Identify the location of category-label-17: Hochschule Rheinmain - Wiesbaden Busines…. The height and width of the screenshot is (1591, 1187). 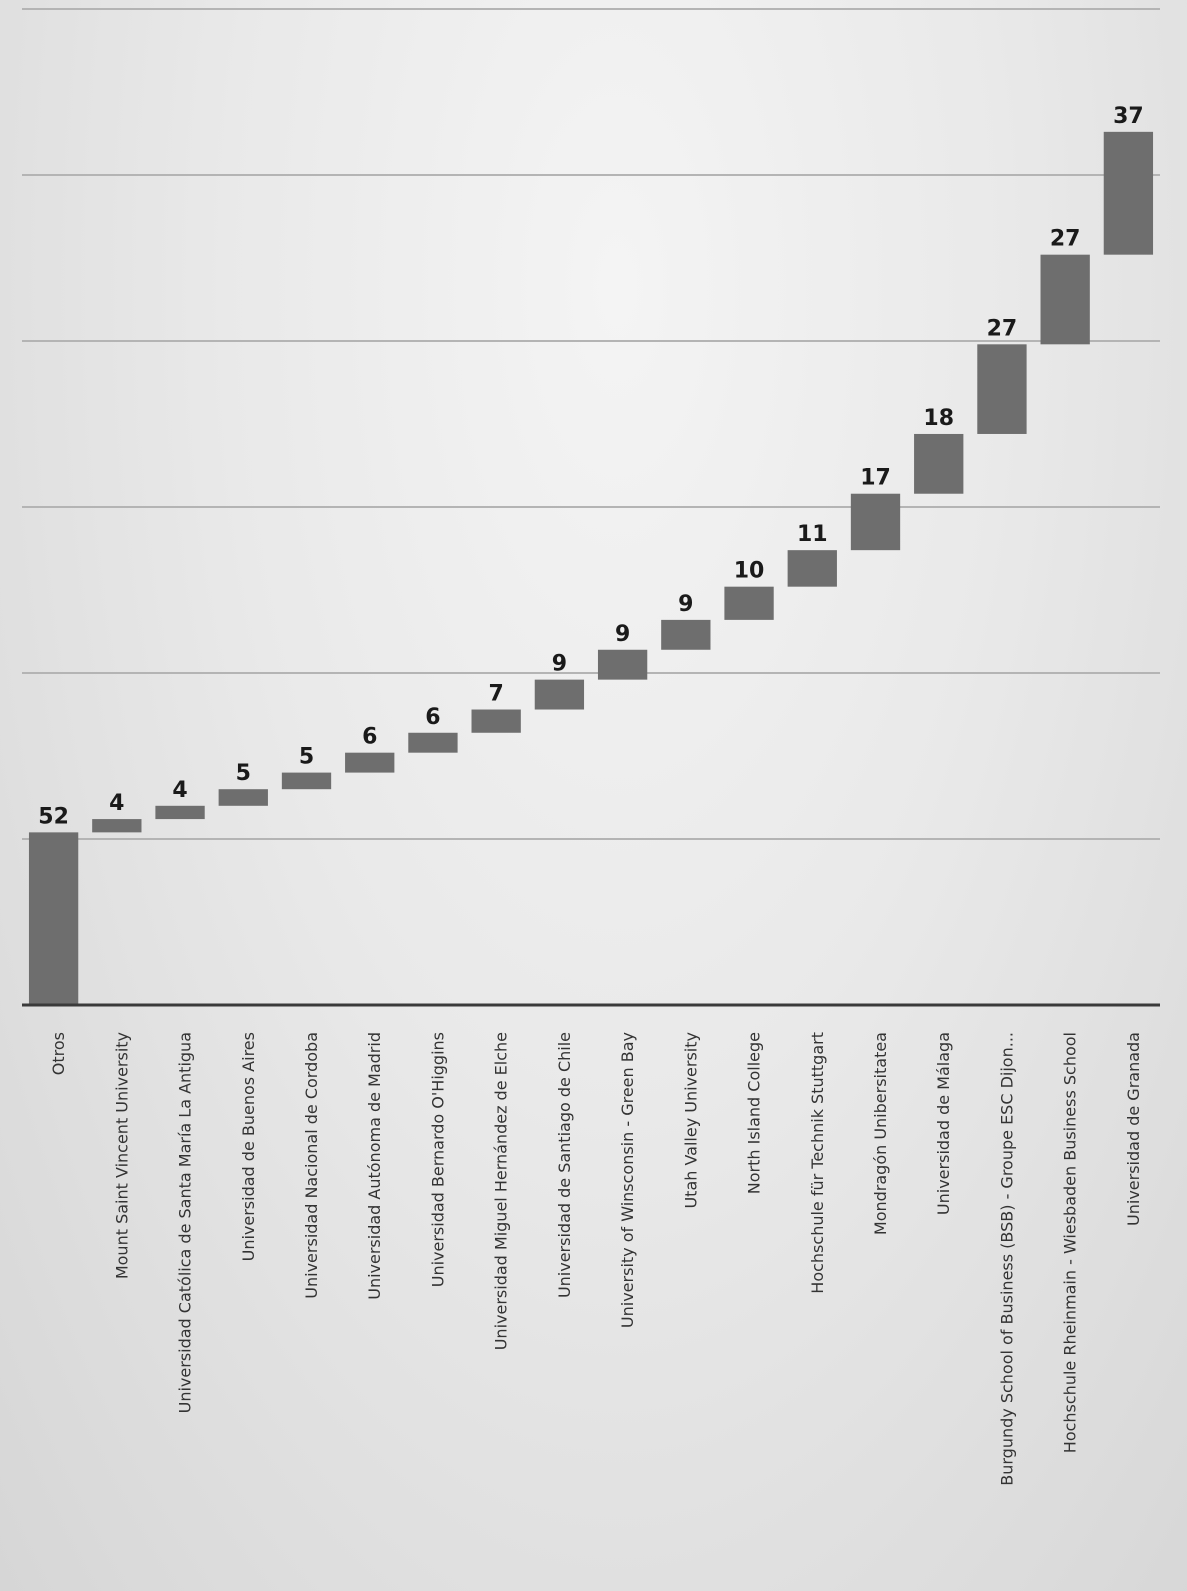
(1070, 1242).